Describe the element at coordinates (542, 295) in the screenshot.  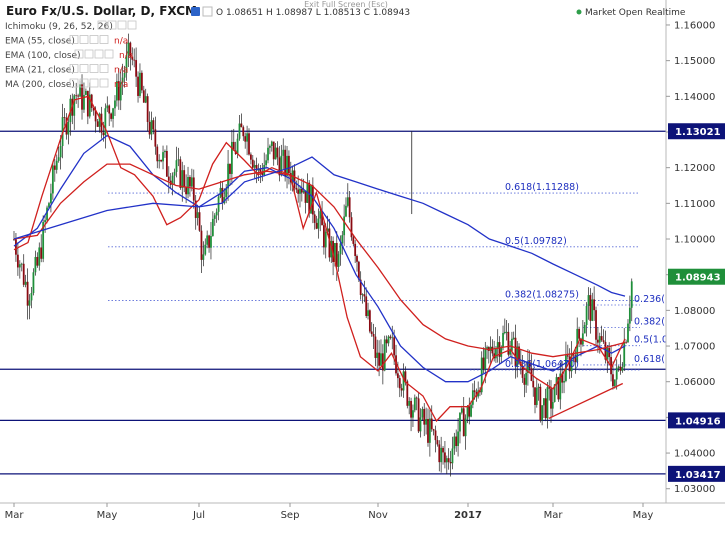
I see `fib-level-label: 0.382(1.08275)` at that location.